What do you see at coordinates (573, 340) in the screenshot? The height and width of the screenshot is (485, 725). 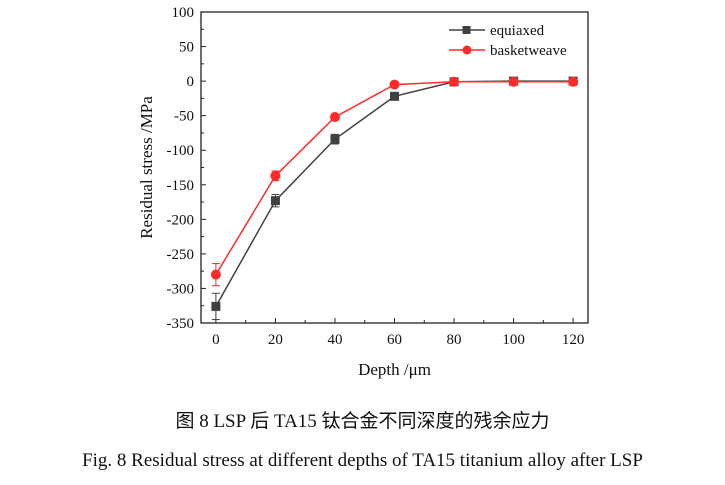 I see `x-tick-label: 120` at bounding box center [573, 340].